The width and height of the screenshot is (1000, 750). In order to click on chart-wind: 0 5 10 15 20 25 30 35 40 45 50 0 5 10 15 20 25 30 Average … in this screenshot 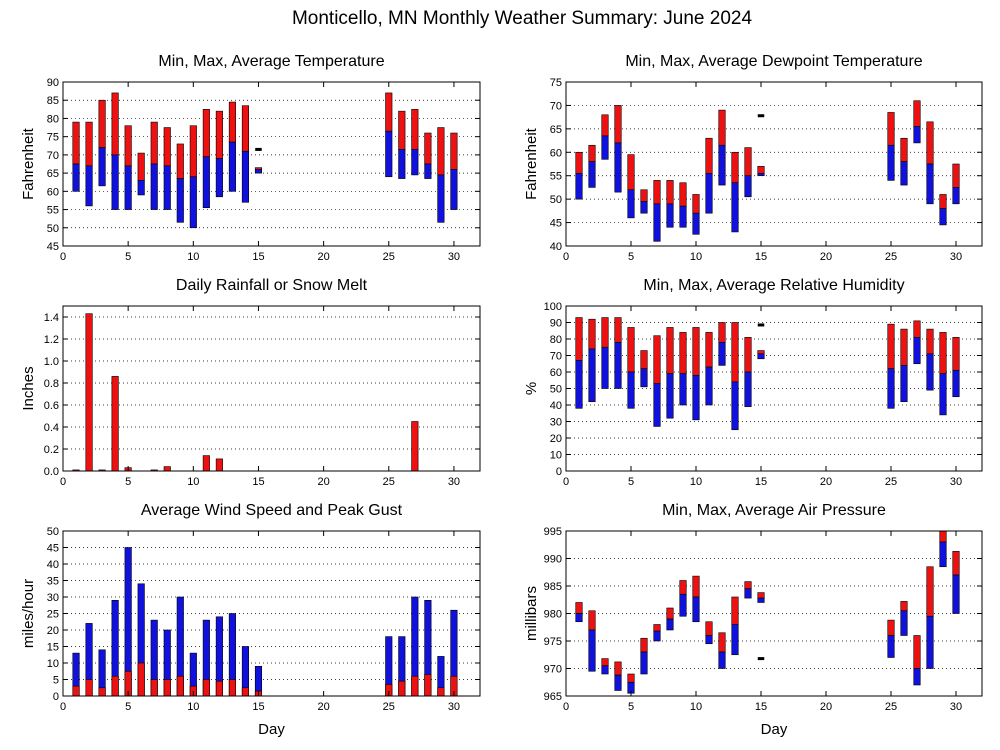, I will do `click(250, 620)`.